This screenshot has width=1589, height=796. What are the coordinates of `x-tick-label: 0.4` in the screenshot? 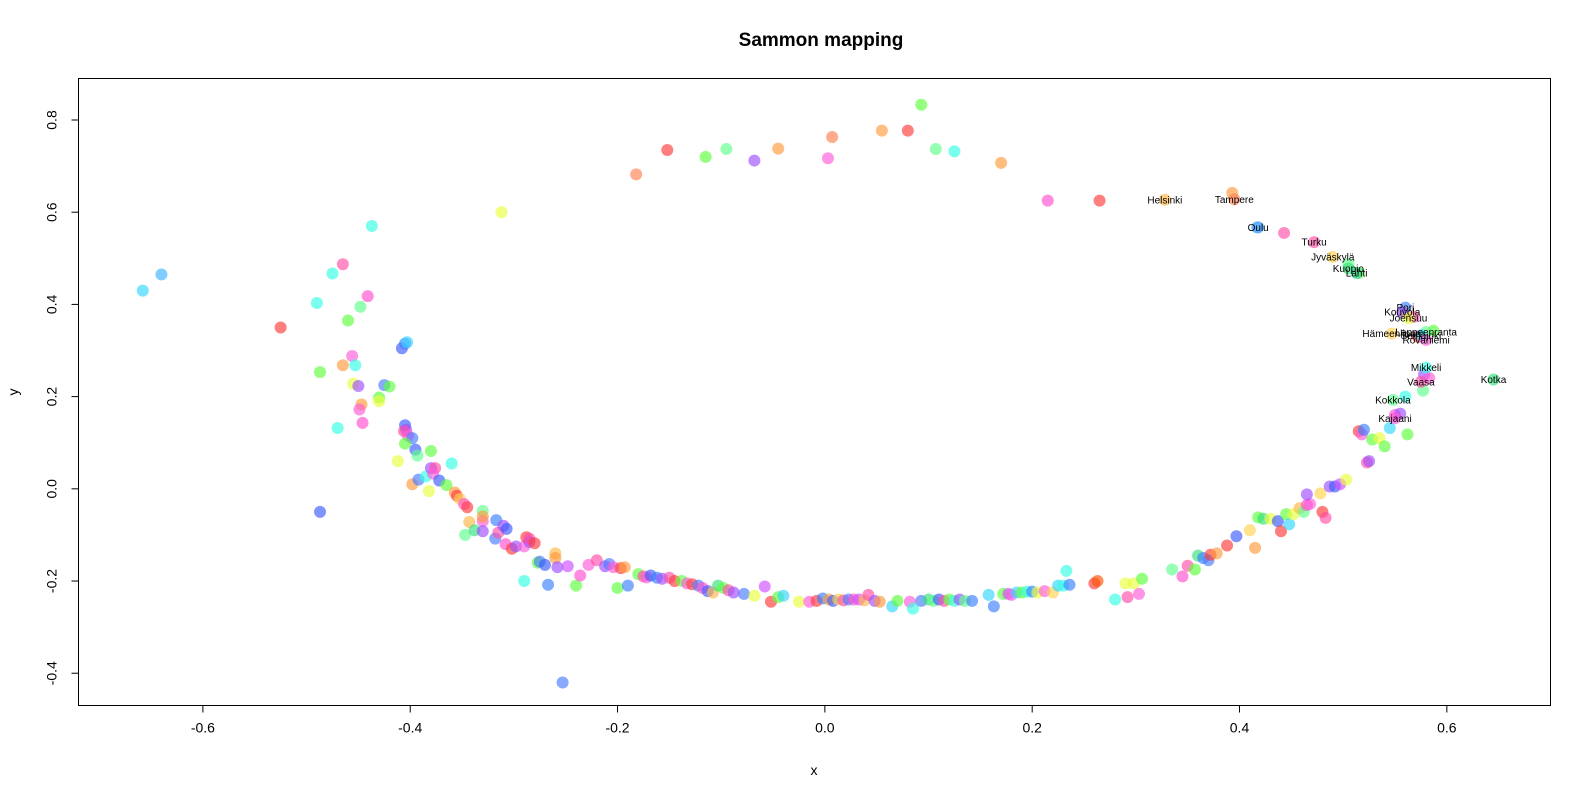 It's located at (1240, 728).